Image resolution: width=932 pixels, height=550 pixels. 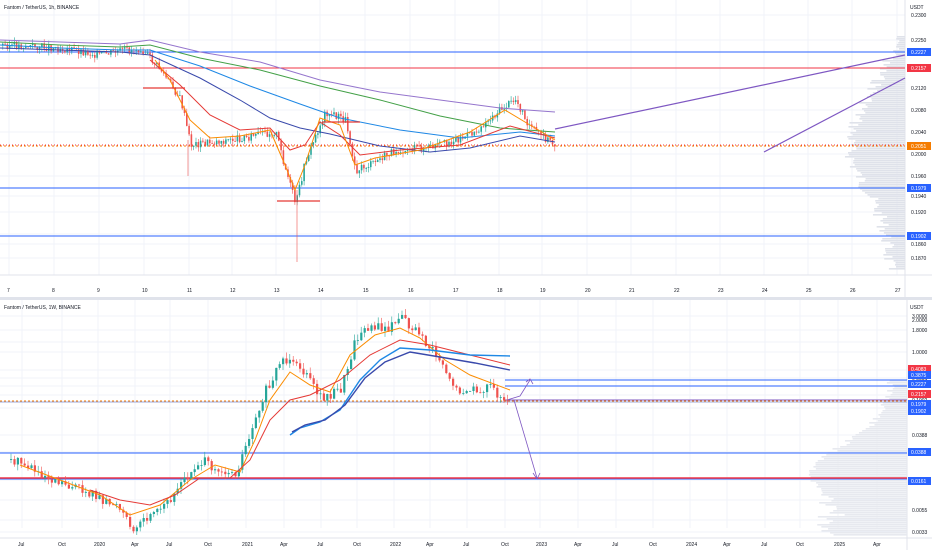 I want to click on time-tick-label: 19, so click(x=543, y=291).